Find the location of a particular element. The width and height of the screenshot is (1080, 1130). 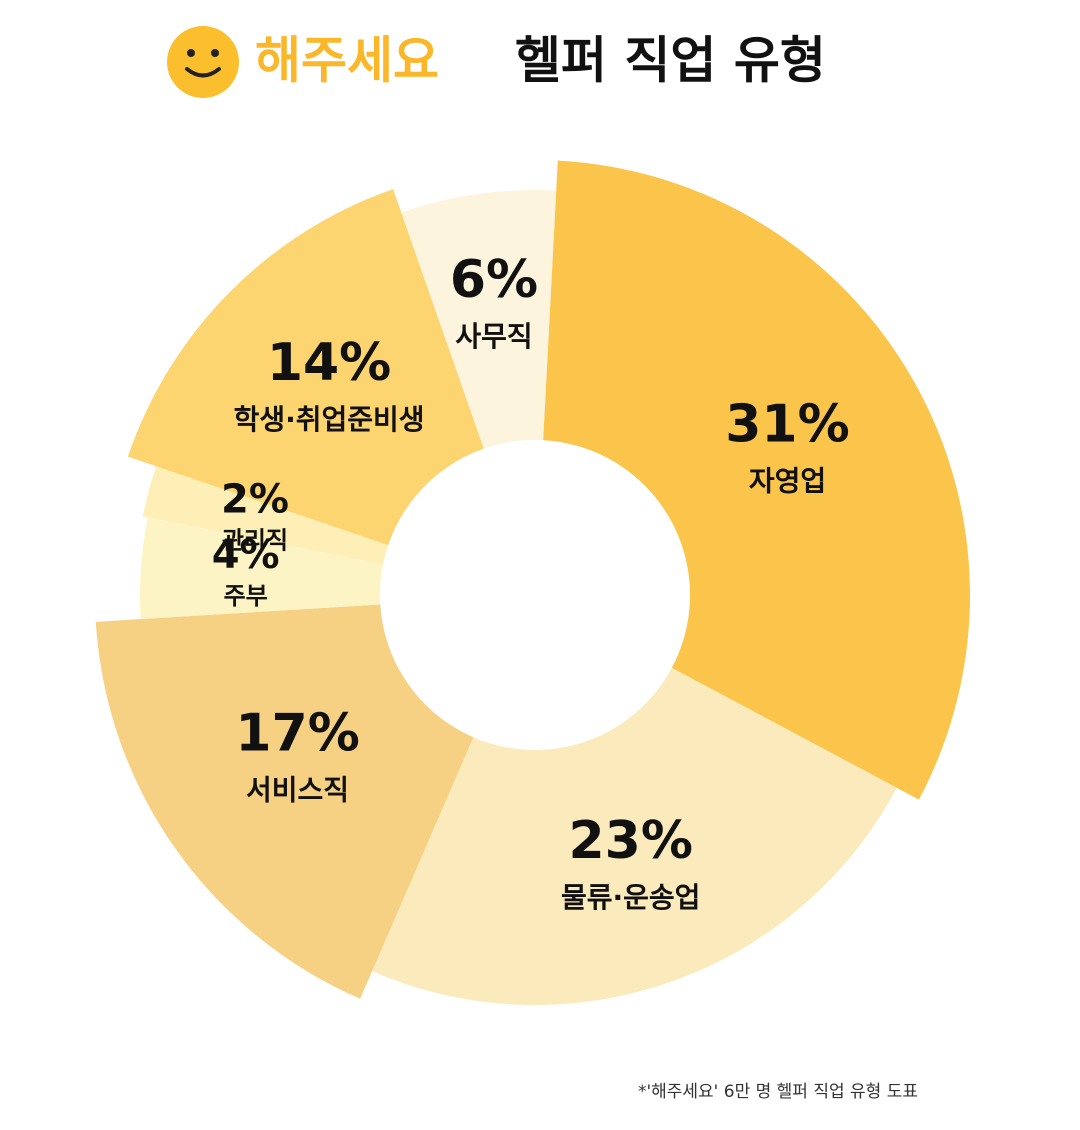

logo-icon is located at coordinates (203, 62).